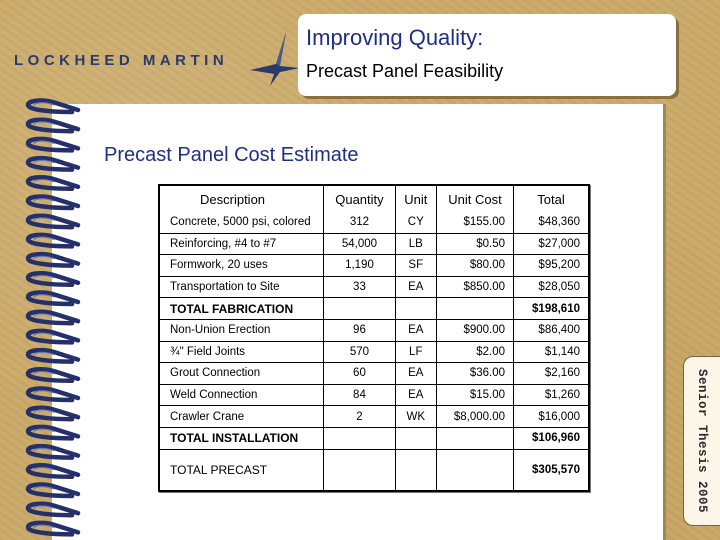 Image resolution: width=720 pixels, height=540 pixels. What do you see at coordinates (360, 244) in the screenshot?
I see `row-quantity: 54,000` at bounding box center [360, 244].